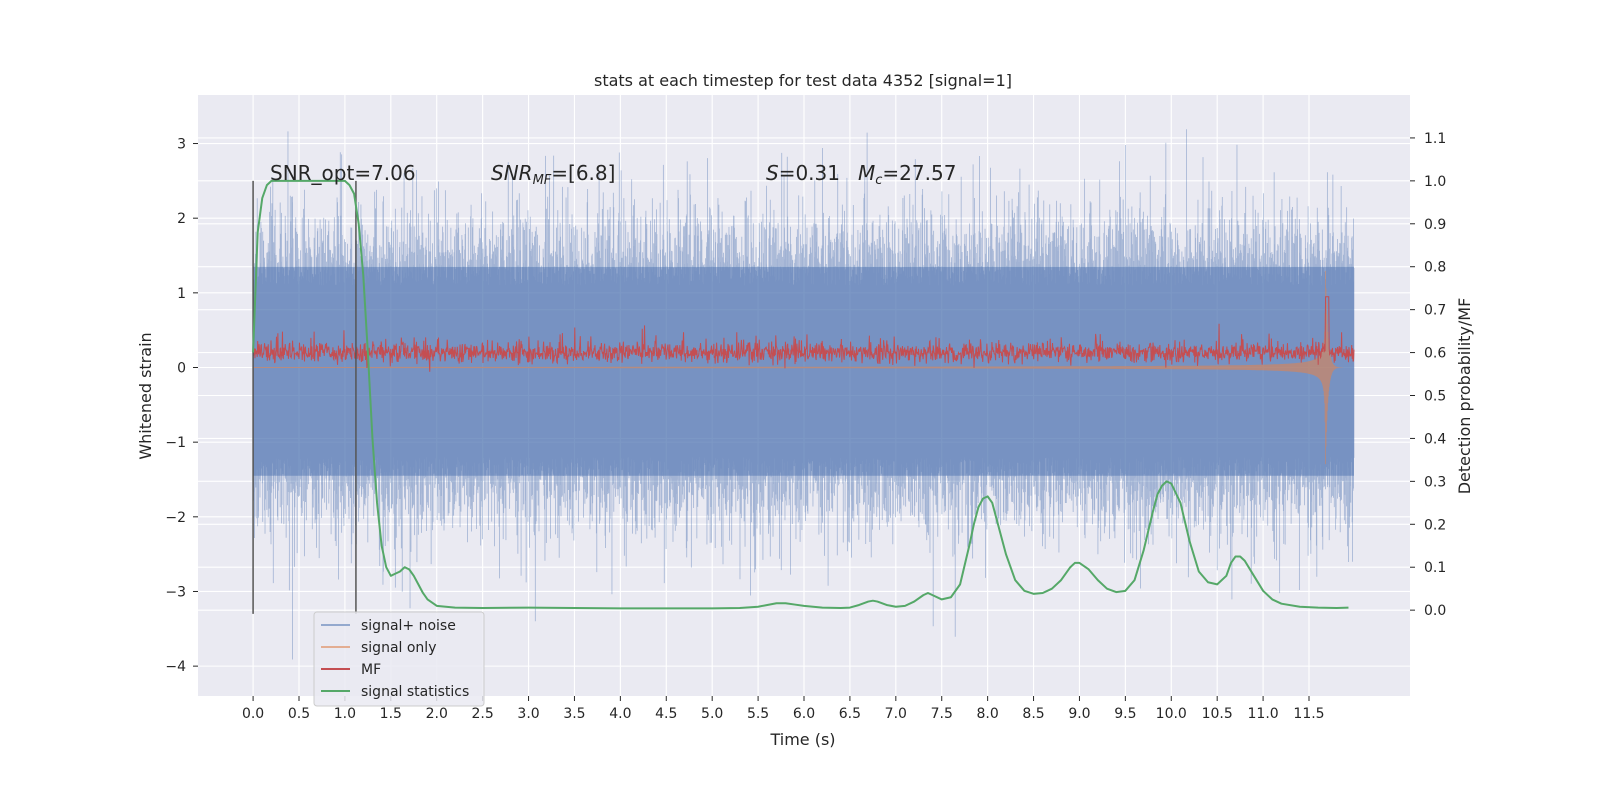 The height and width of the screenshot is (800, 1600). Describe the element at coordinates (574, 714) in the screenshot. I see `x-tick-label-7: 3.5` at that location.